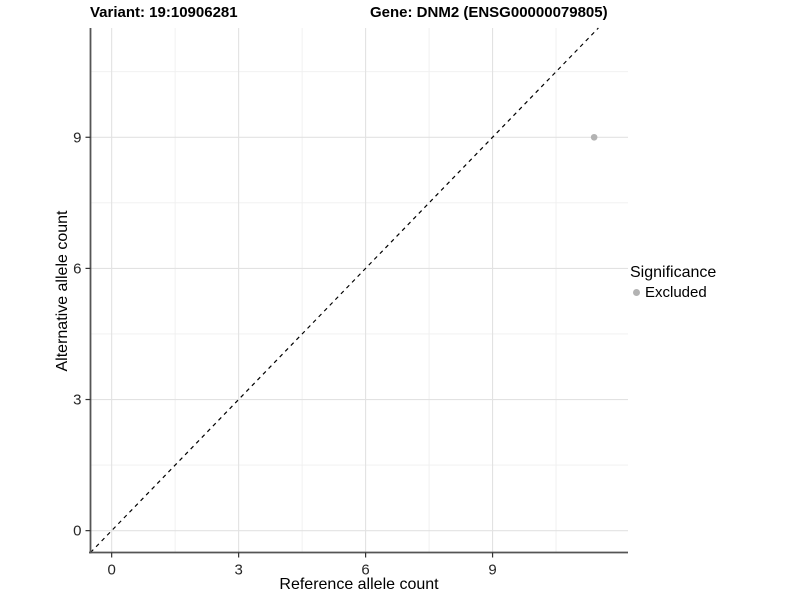 This screenshot has height=600, width=800. I want to click on y-tick-label: 3, so click(77, 400).